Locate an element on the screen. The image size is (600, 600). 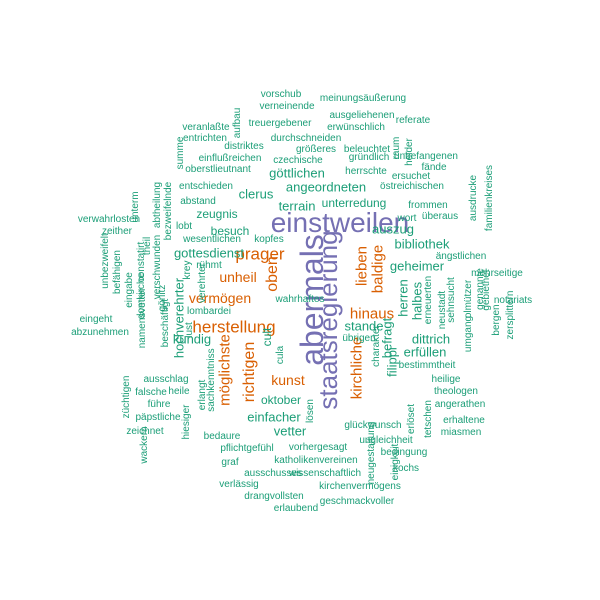
cloud-word: wort is located at coordinates (407, 218).